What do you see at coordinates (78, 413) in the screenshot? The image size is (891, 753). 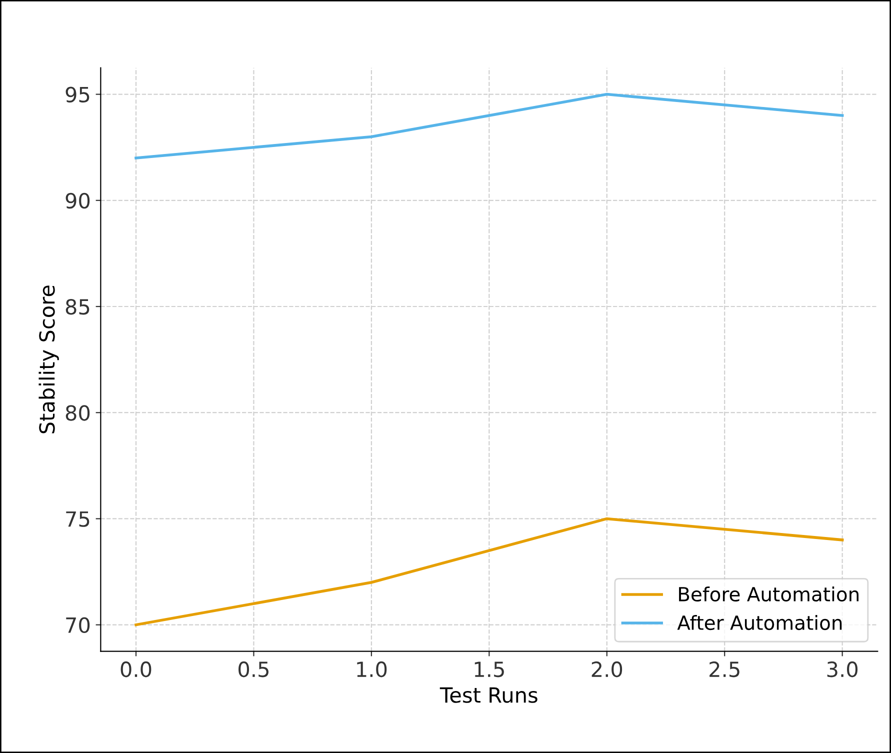 I see `y-tick-label: 80` at bounding box center [78, 413].